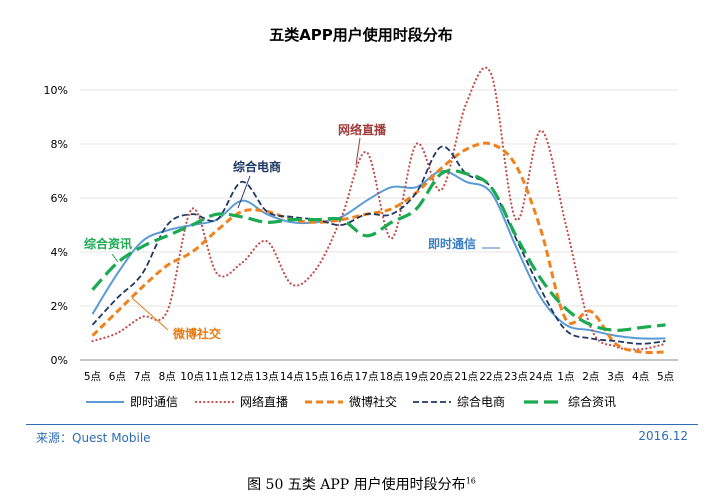 The image size is (723, 502). Describe the element at coordinates (117, 377) in the screenshot. I see `x-tick-label: 6点` at that location.